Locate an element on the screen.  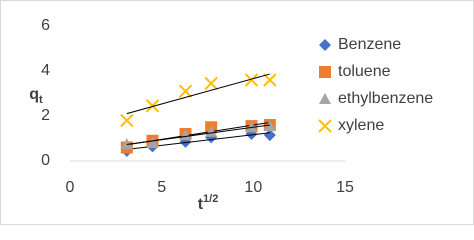
y-label-sub: t is located at coordinates (41, 100).